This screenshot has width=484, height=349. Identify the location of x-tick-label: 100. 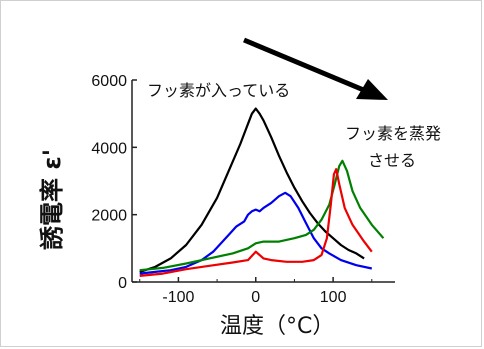
(333, 297).